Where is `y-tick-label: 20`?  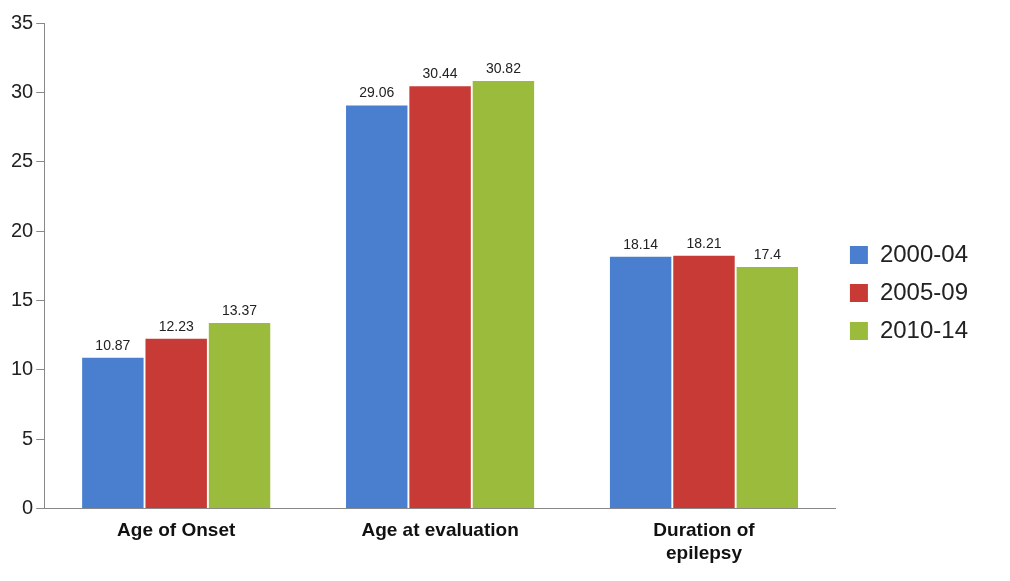 y-tick-label: 20 is located at coordinates (22, 229).